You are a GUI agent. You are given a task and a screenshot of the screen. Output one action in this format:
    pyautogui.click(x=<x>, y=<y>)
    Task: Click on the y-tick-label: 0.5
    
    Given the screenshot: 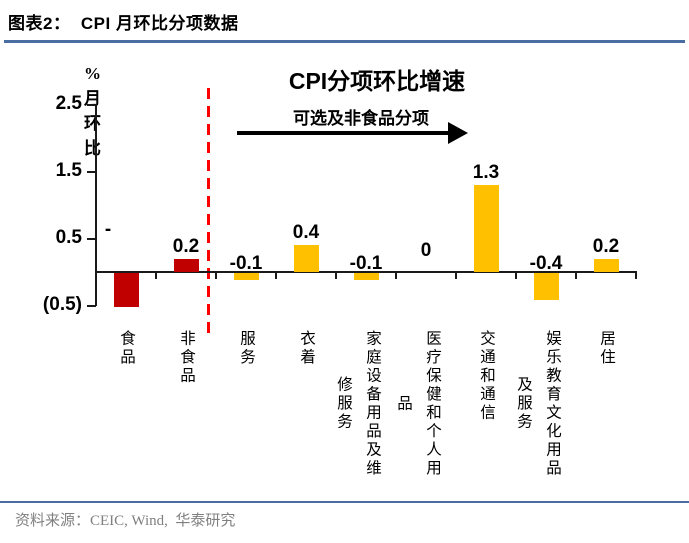 What is the action you would take?
    pyautogui.click(x=68, y=237)
    